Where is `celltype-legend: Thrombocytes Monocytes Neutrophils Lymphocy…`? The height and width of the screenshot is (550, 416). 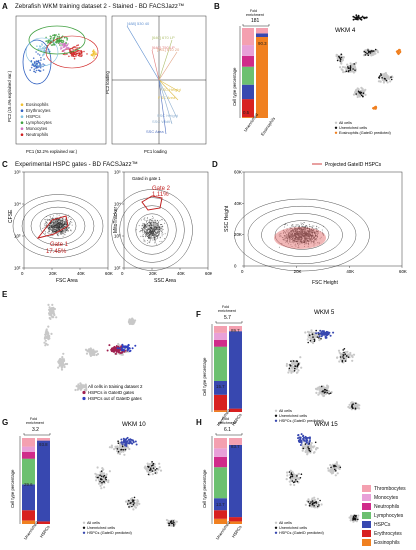
celltype-legend: Thrombocytes Monocytes Neutrophils Lymphocy… is located at coordinates (389, 515).